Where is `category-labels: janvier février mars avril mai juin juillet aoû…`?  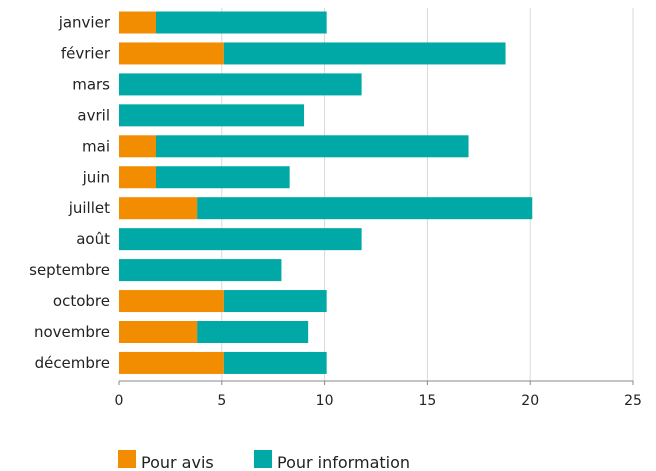 category-labels: janvier février mars avril mai juin juillet aoû… is located at coordinates (70, 193).